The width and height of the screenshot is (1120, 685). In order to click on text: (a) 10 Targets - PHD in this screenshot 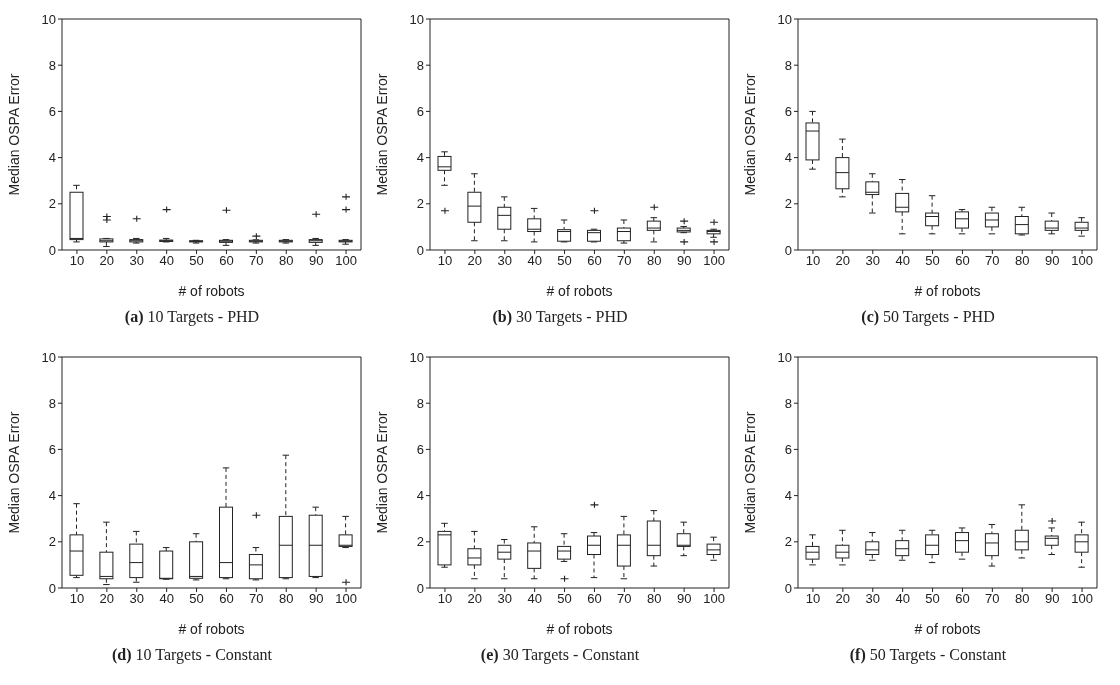, I will do `click(192, 317)`.